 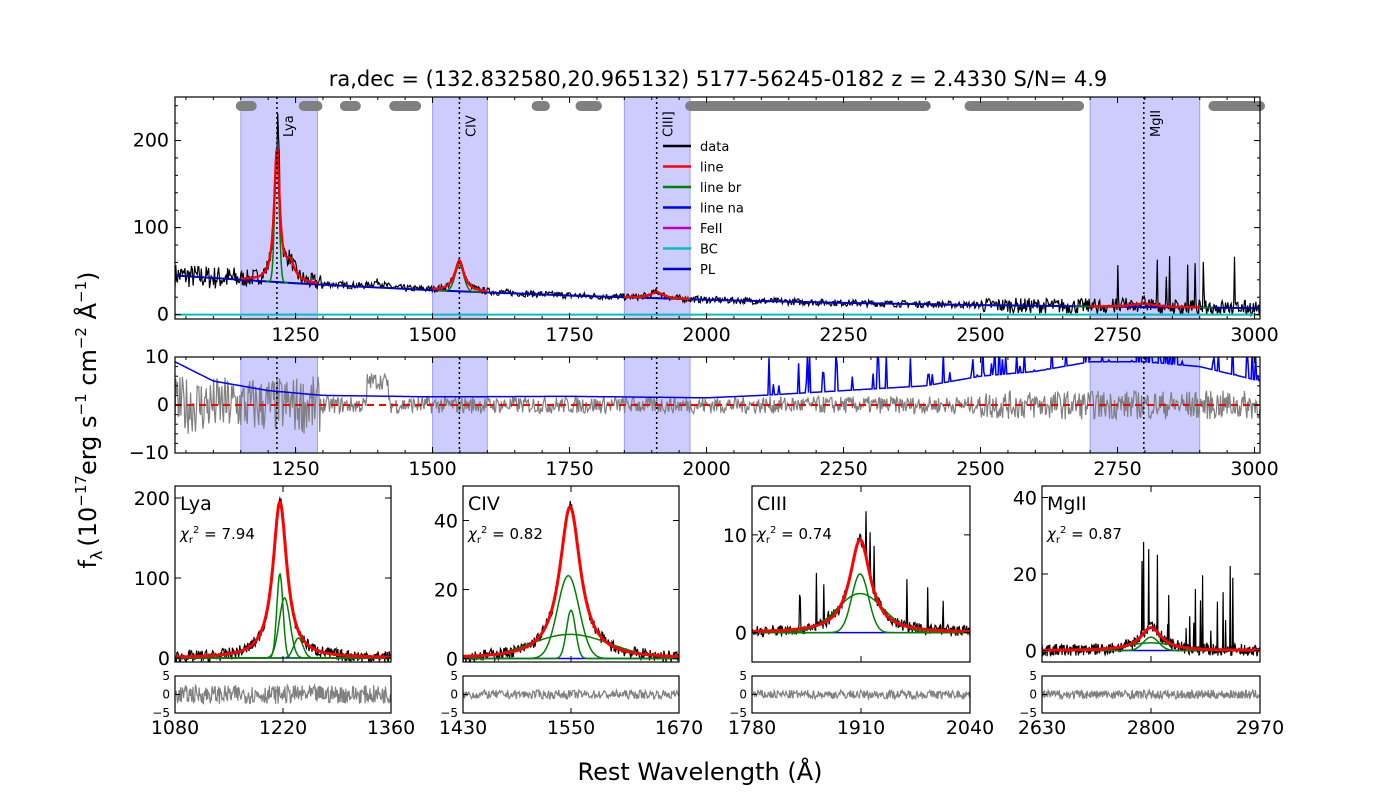 I want to click on zoom-total-Lya, so click(x=283, y=579).